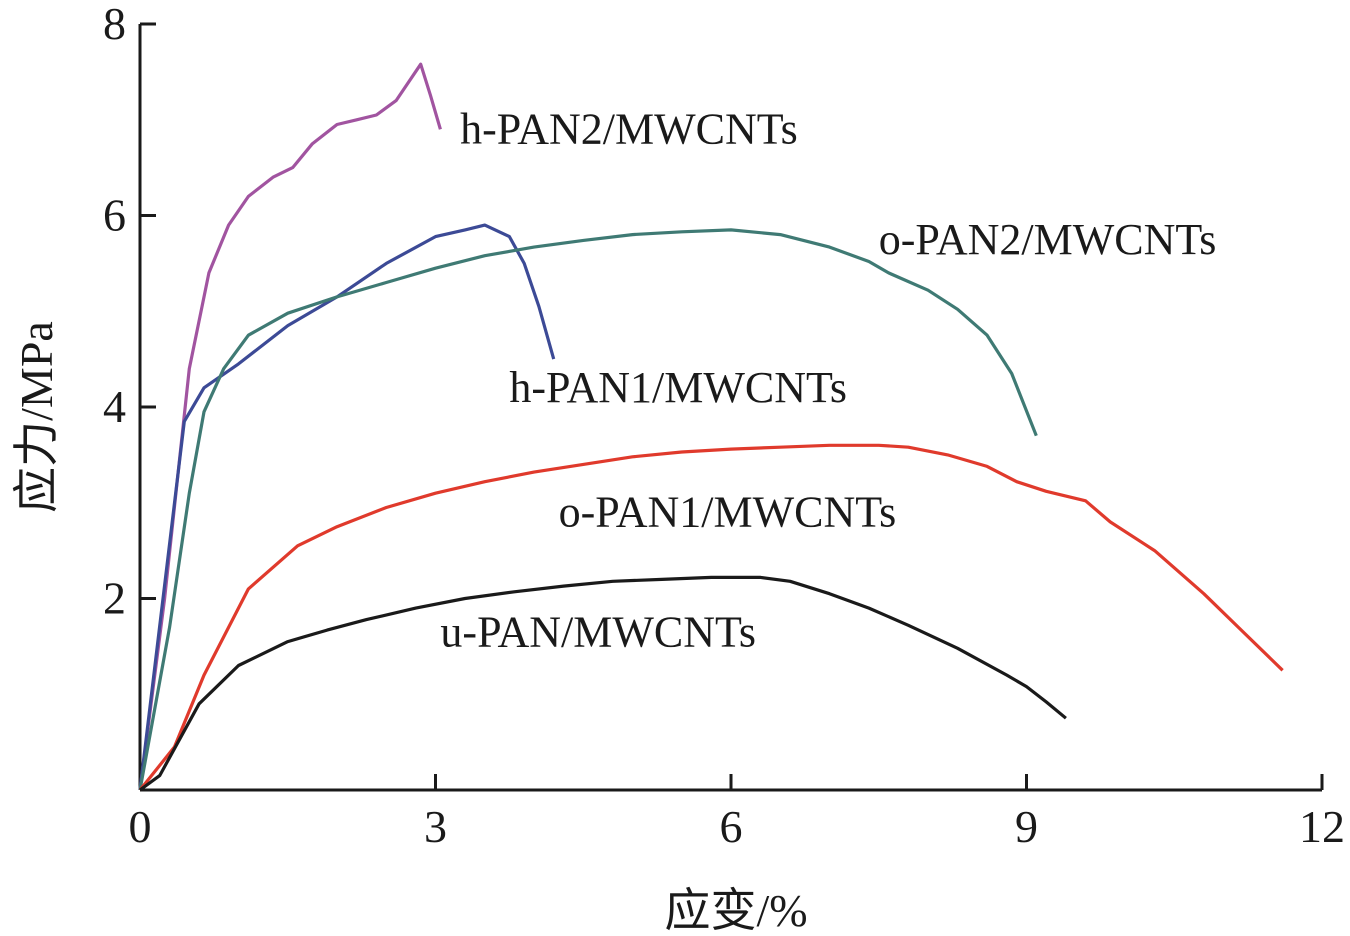 Image resolution: width=1350 pixels, height=936 pixels. Describe the element at coordinates (114, 24) in the screenshot. I see `y-tick-label: 8` at that location.